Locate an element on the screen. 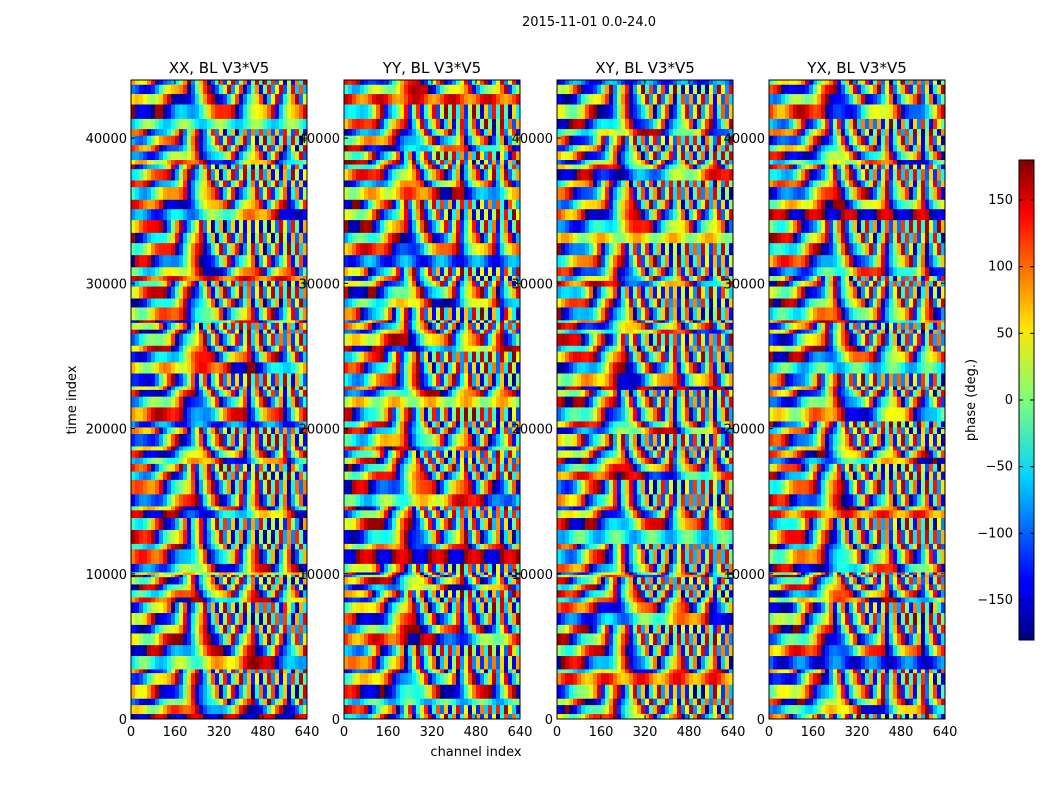 Image resolution: width=1050 pixels, height=800 pixels. colorbar-tick-label: 50 is located at coordinates (1004, 333).